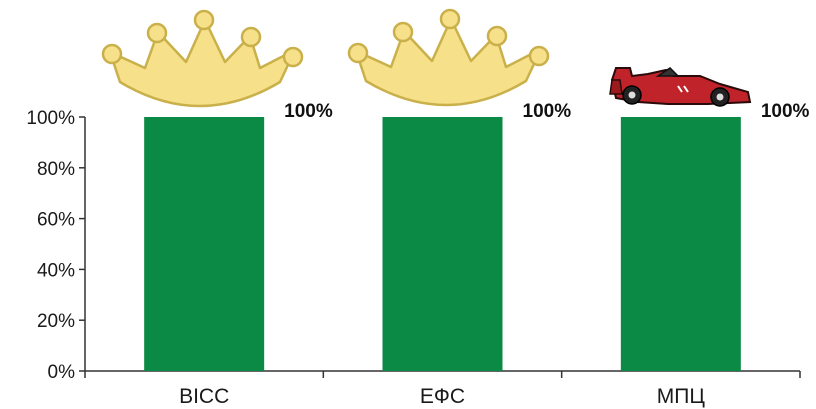 This screenshot has height=409, width=816. I want to click on y-tick-label: 80%, so click(56, 169).